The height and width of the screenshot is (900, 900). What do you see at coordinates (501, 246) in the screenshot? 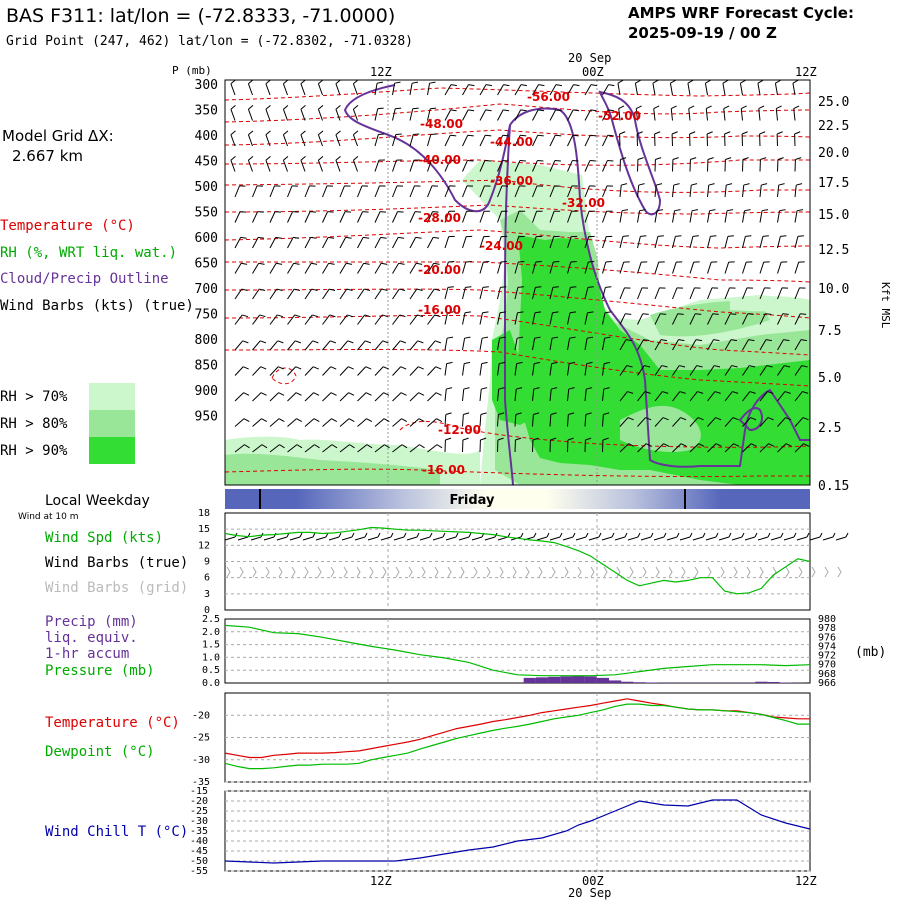
I see `temp-label: -24.00` at bounding box center [501, 246].